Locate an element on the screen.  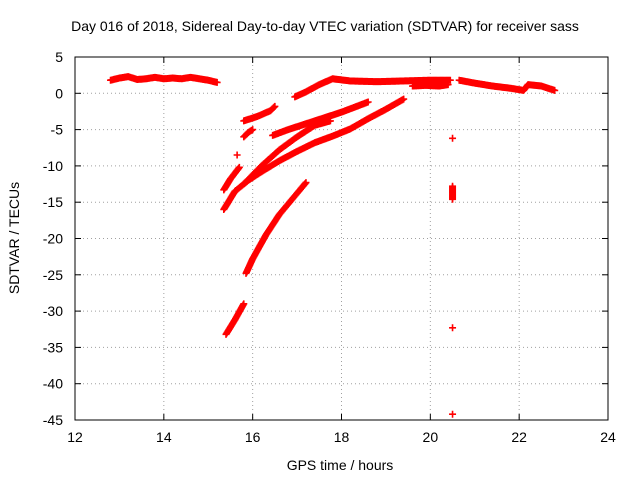
y-tick-label: -45 is located at coordinates (53, 420).